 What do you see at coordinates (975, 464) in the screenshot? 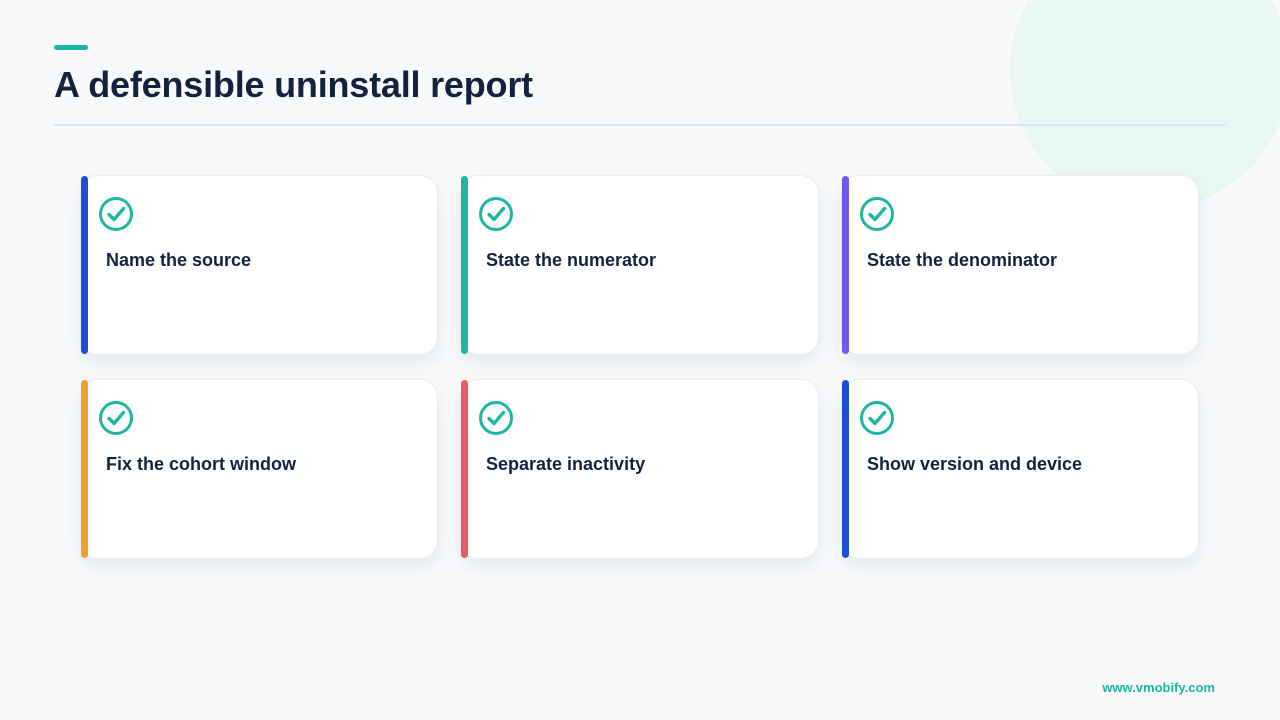
I see `card-label: Show version and device` at bounding box center [975, 464].